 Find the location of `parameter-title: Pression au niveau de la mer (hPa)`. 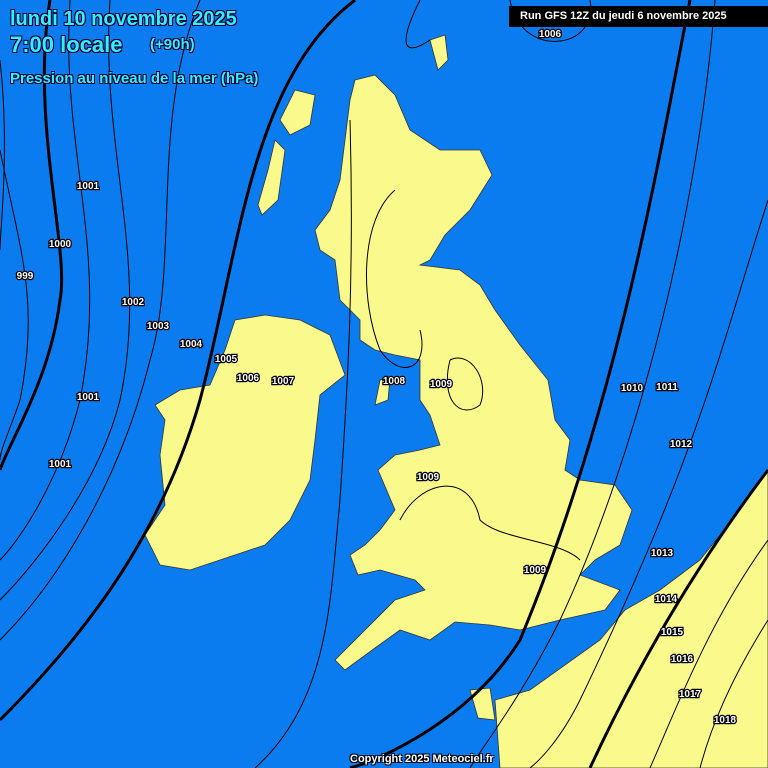

parameter-title: Pression au niveau de la mer (hPa) is located at coordinates (134, 78).